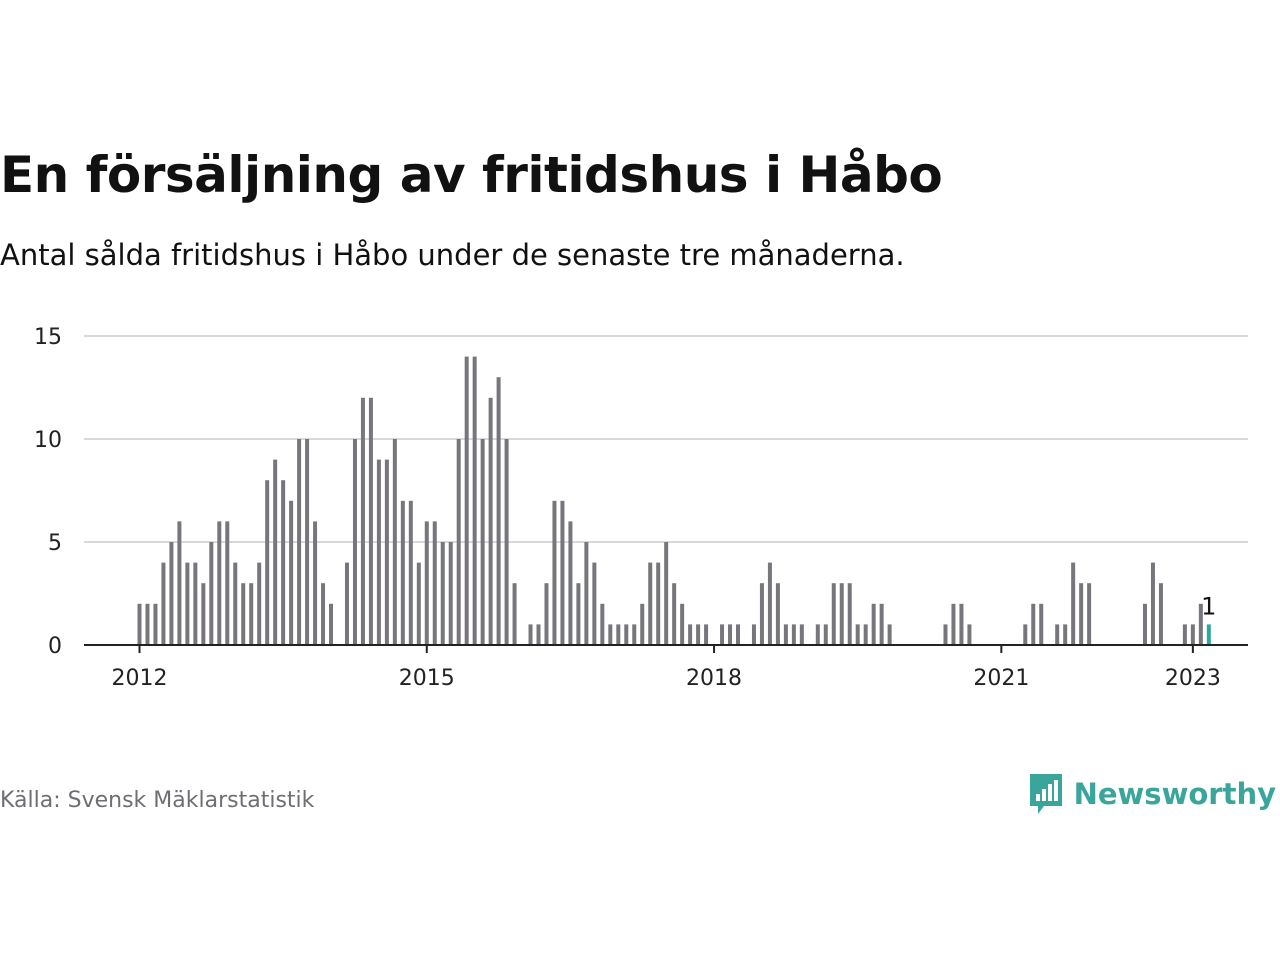 The image size is (1280, 960). What do you see at coordinates (714, 678) in the screenshot?
I see `x-tick-label: 2018` at bounding box center [714, 678].